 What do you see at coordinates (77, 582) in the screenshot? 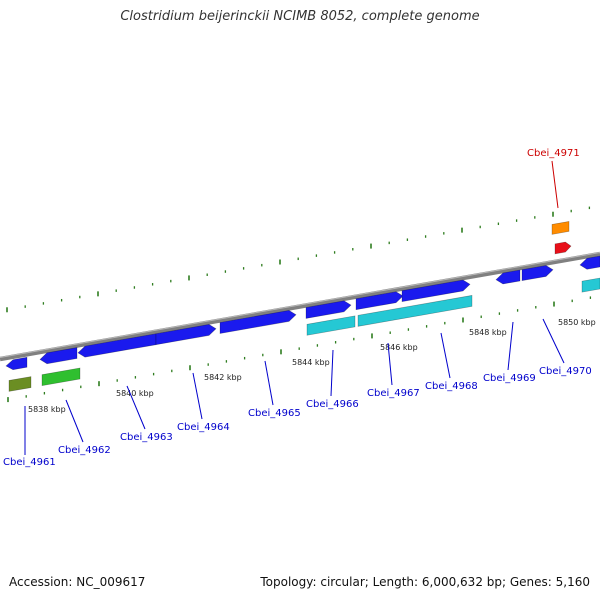
I see `accession-text: Accession: NC_009617` at bounding box center [77, 582].